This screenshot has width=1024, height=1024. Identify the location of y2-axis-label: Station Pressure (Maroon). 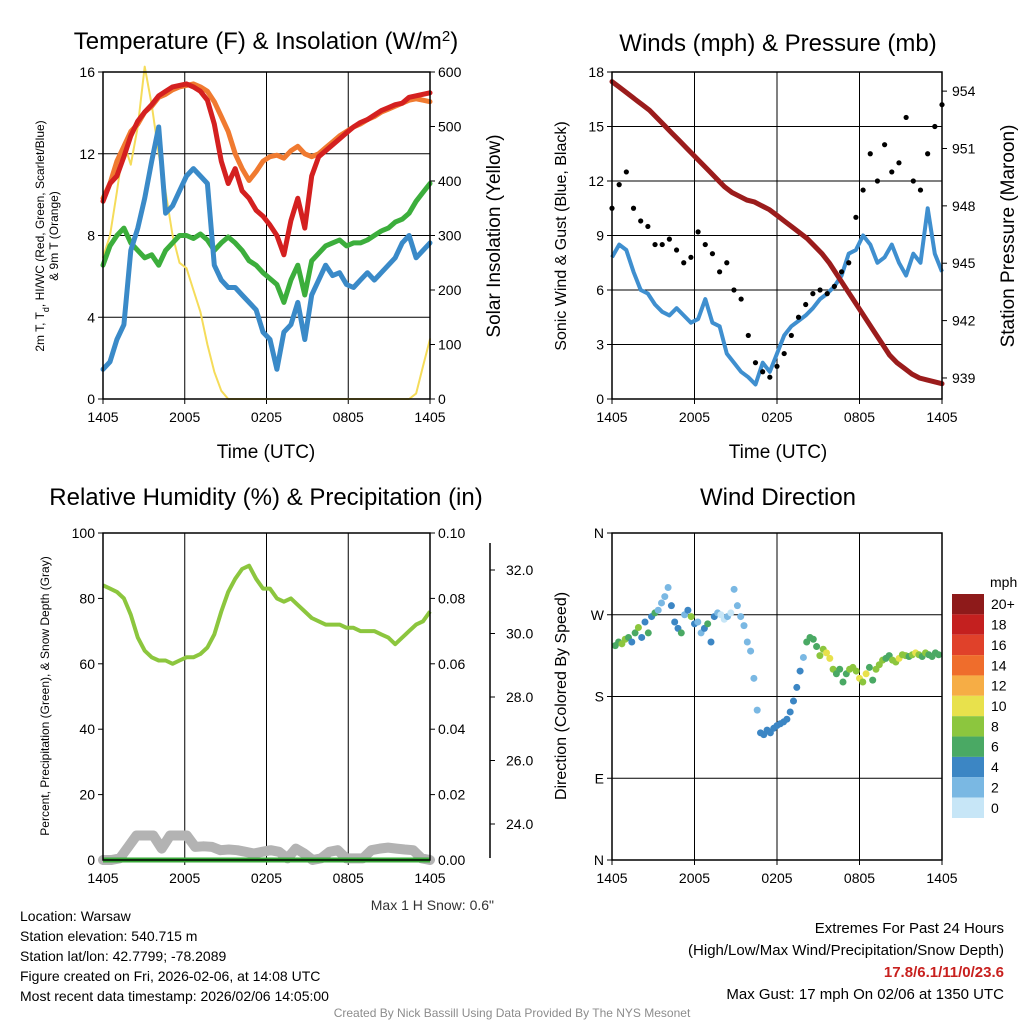
(1008, 236).